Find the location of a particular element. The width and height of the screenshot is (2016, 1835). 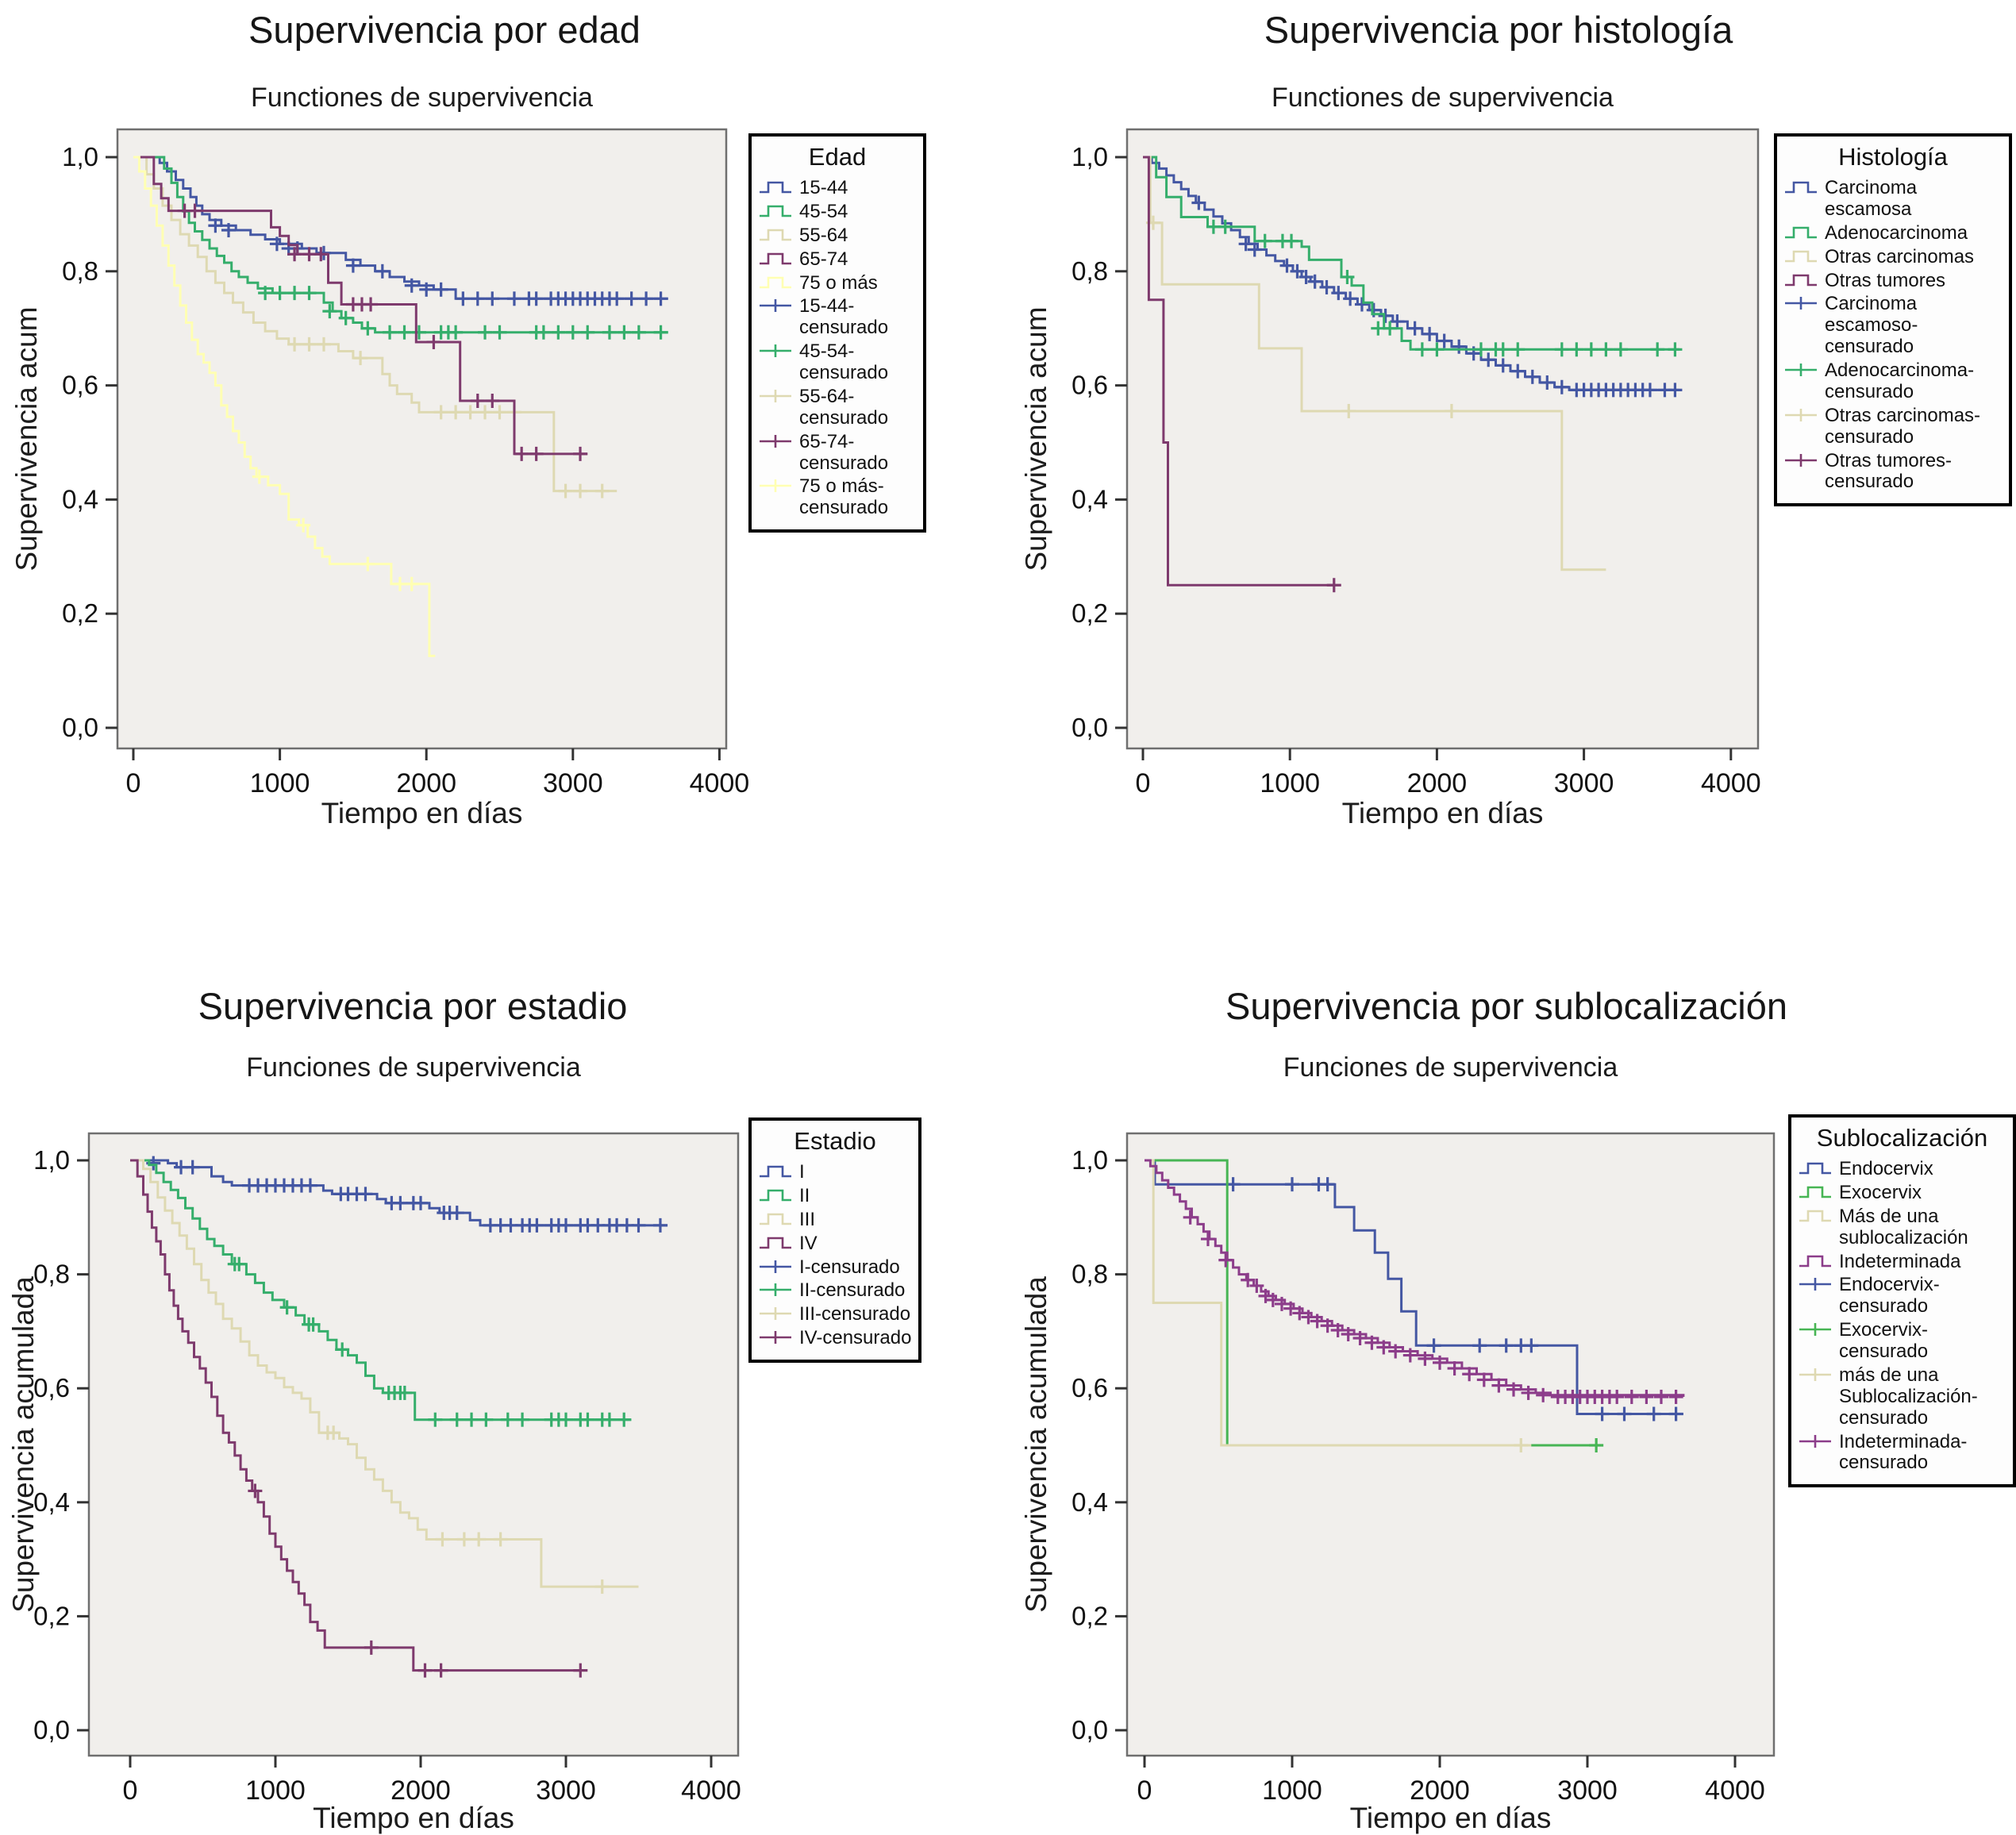

legend-entry-label: Adenocarcinoma is located at coordinates (1896, 232).